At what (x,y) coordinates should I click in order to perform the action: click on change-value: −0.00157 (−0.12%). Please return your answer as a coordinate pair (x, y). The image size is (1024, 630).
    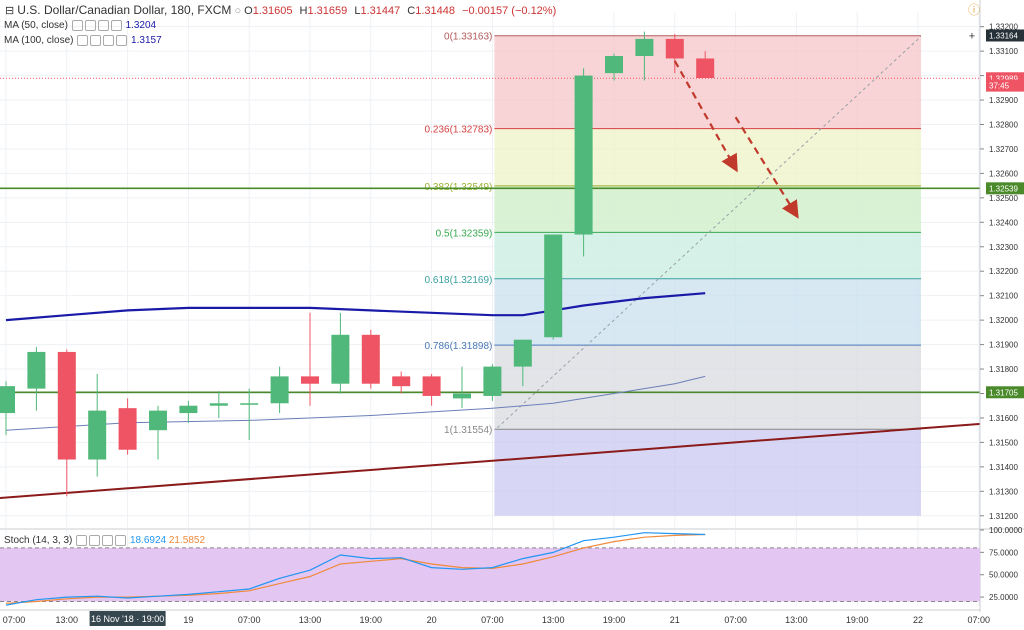
    Looking at the image, I should click on (509, 11).